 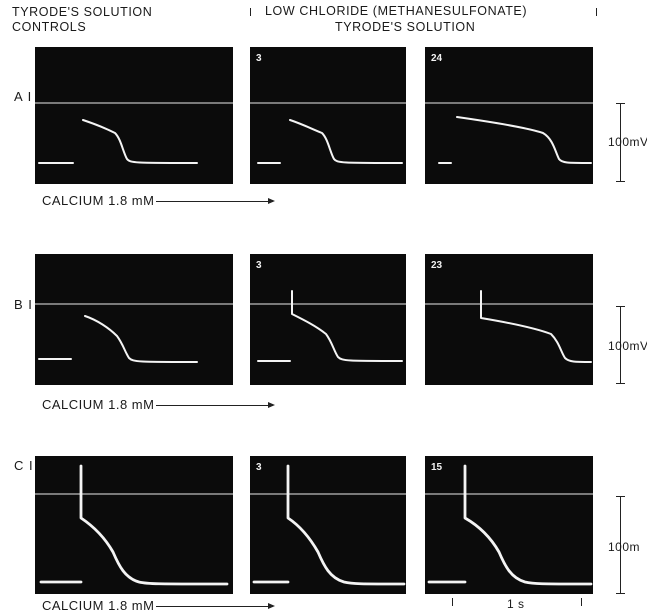 I want to click on row-label-c: C I, so click(x=24, y=465).